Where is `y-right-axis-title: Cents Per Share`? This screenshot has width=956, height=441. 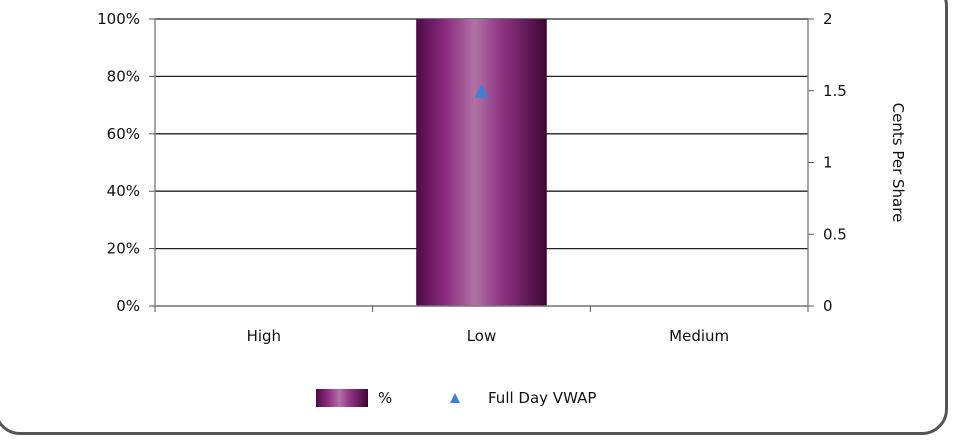 y-right-axis-title: Cents Per Share is located at coordinates (898, 163).